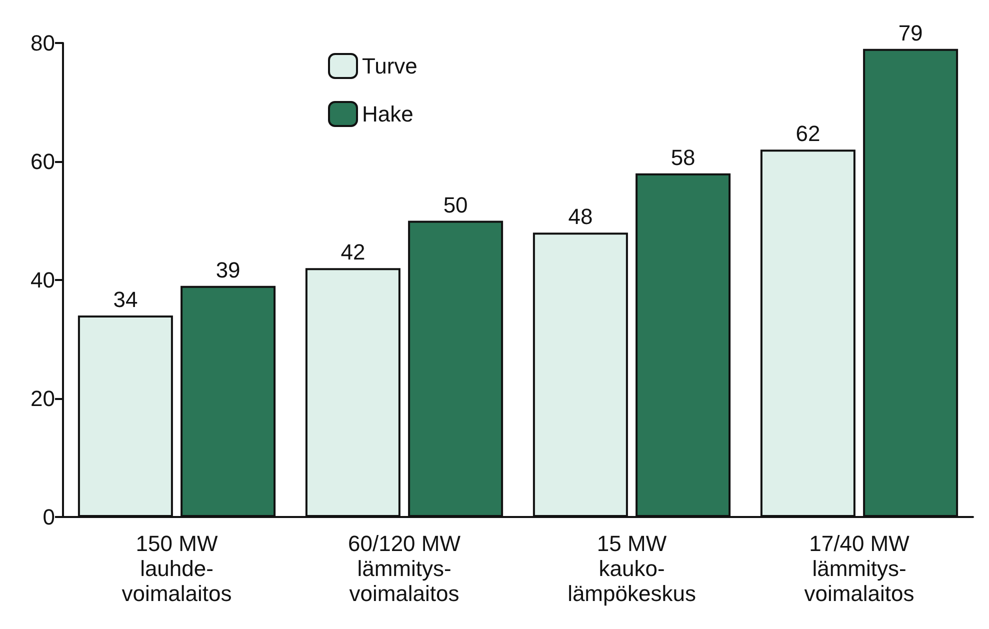  What do you see at coordinates (353, 252) in the screenshot?
I see `data-label: 42` at bounding box center [353, 252].